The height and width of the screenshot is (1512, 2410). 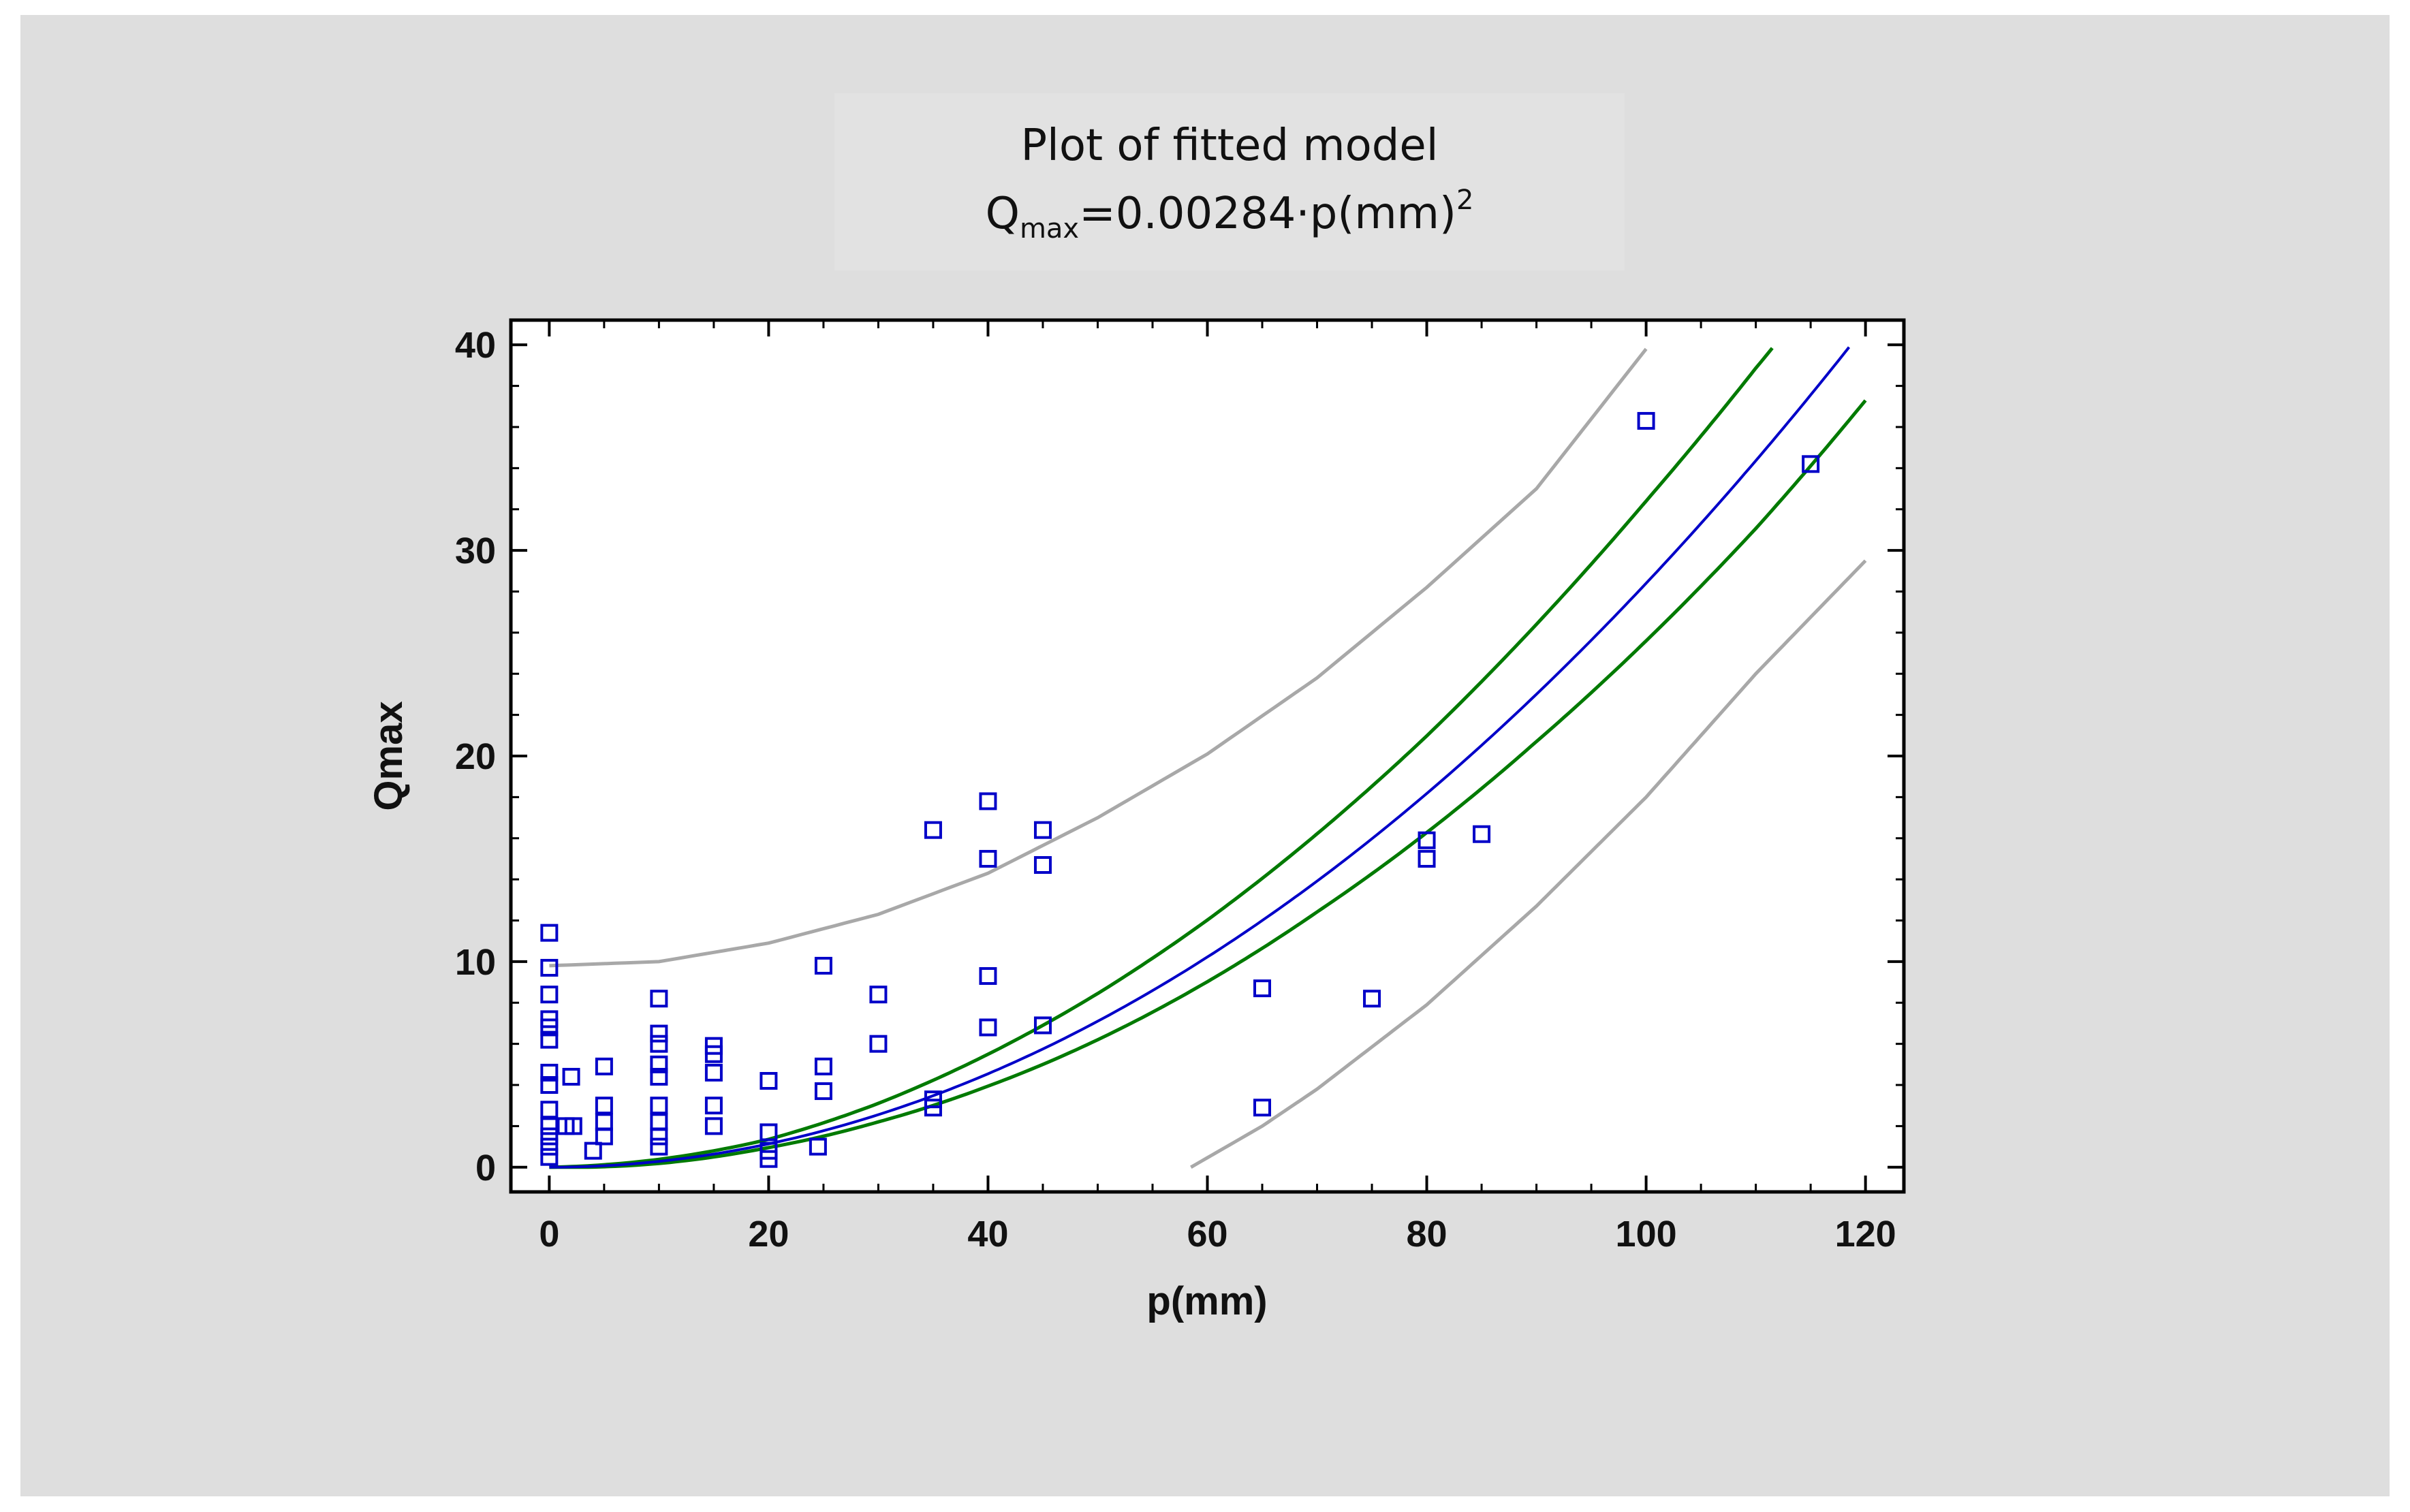 I want to click on x-tick-label: 20, so click(x=768, y=1234).